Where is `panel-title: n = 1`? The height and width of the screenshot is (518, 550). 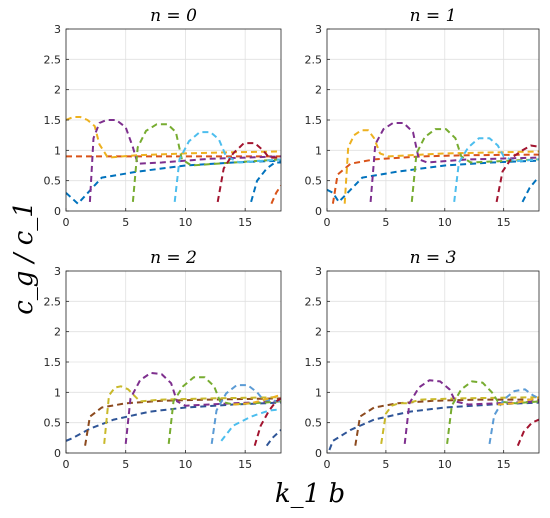
panel-title: n = 1 is located at coordinates (433, 16).